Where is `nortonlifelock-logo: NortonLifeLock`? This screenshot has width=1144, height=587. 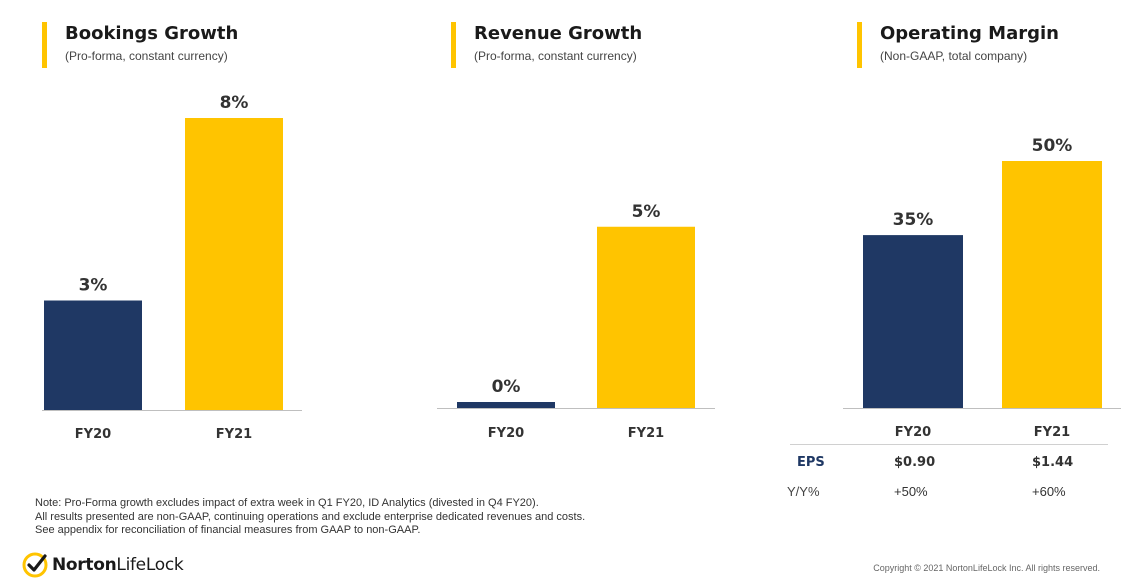 nortonlifelock-logo: NortonLifeLock is located at coordinates (103, 565).